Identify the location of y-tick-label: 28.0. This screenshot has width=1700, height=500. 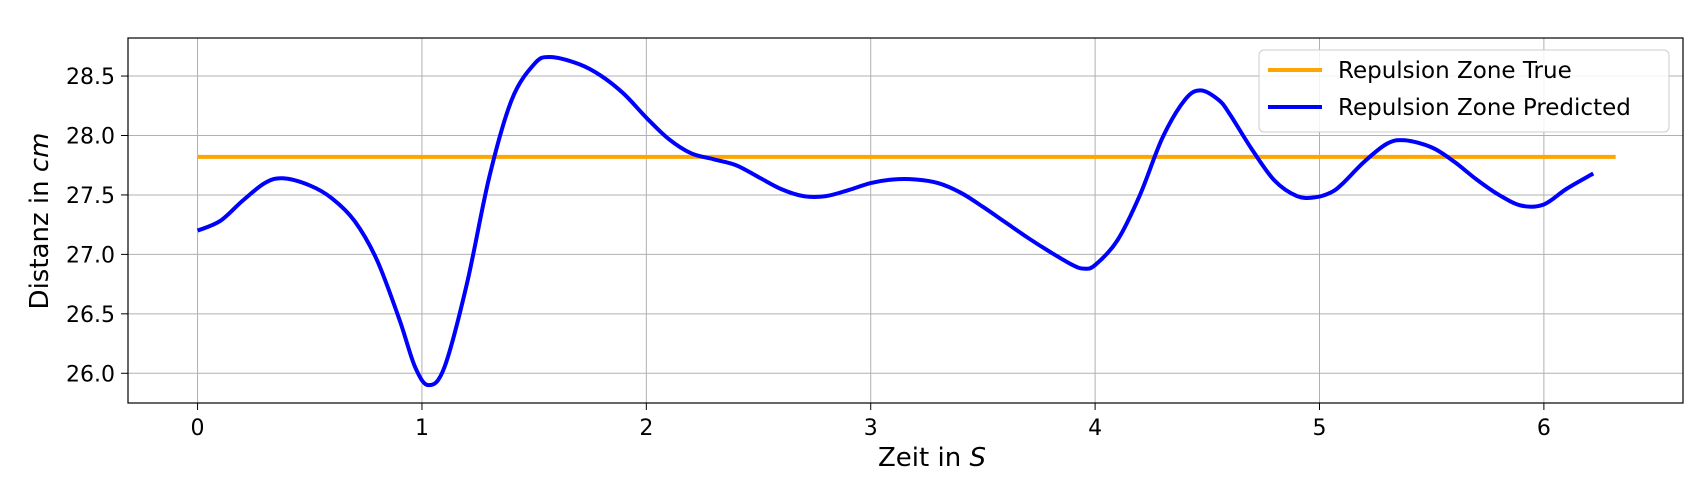
(90, 136).